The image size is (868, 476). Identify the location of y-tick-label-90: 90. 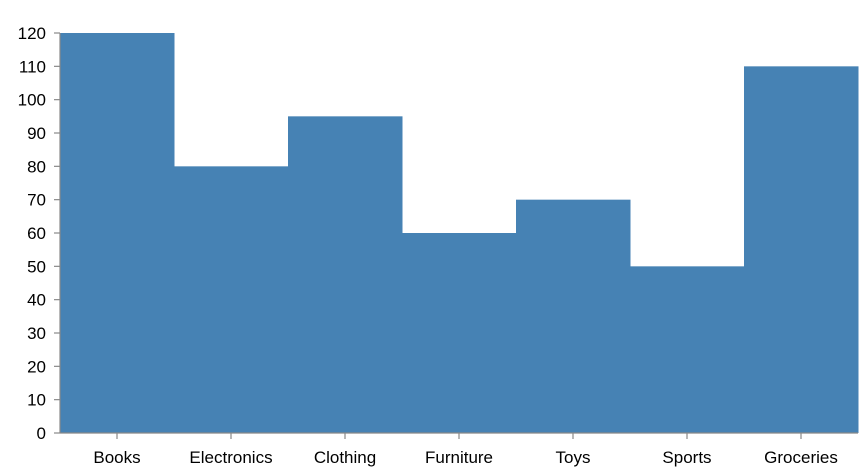
(36, 133).